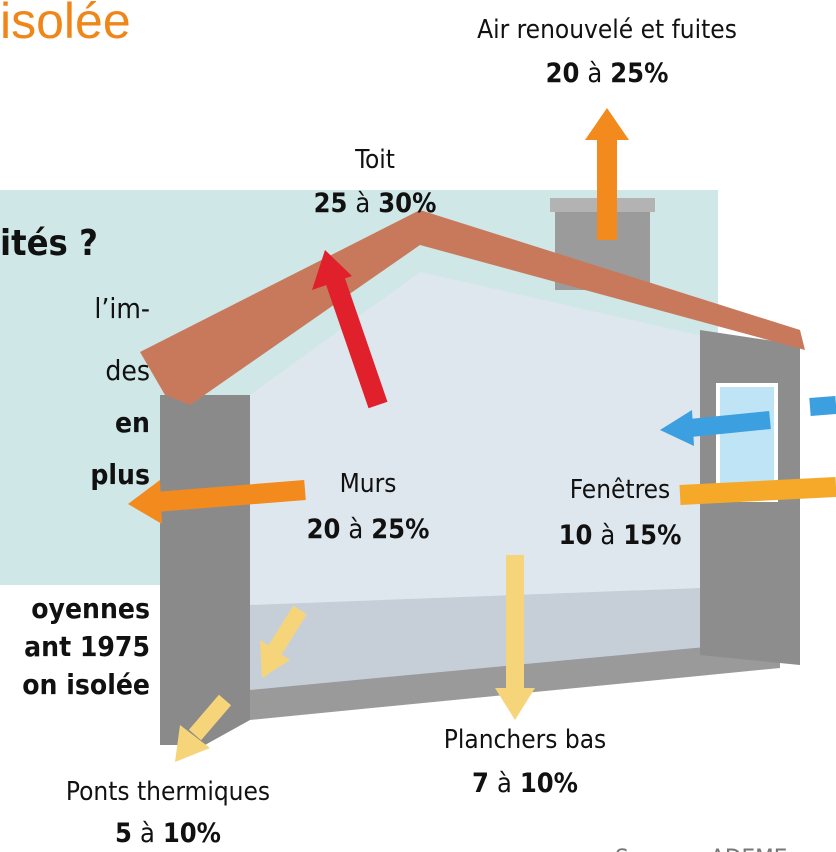 This screenshot has width=836, height=852. Describe the element at coordinates (525, 740) in the screenshot. I see `loss-label: Planchers bas` at that location.